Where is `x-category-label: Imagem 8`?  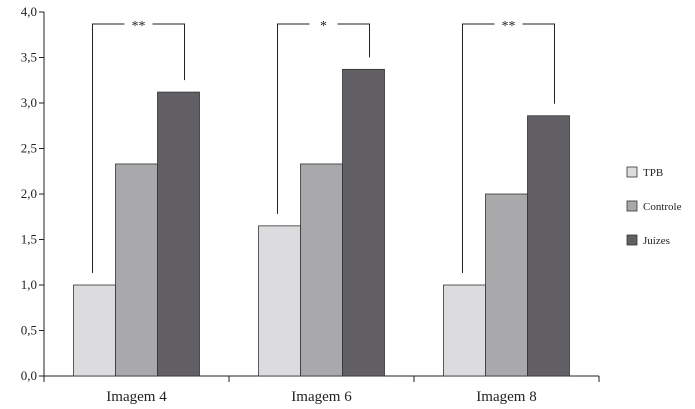 x-category-label: Imagem 8 is located at coordinates (506, 397).